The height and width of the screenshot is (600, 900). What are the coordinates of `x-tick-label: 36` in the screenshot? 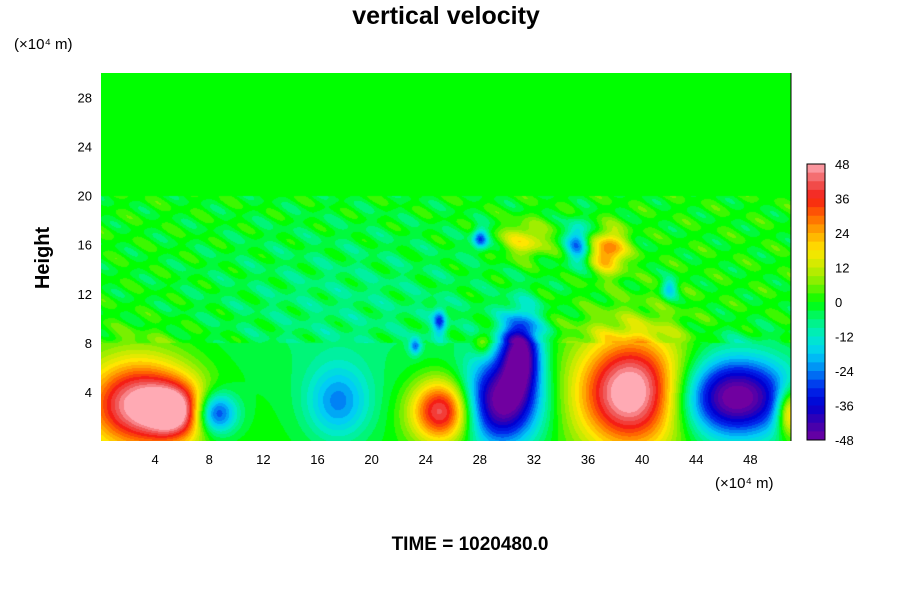 It's located at (588, 459).